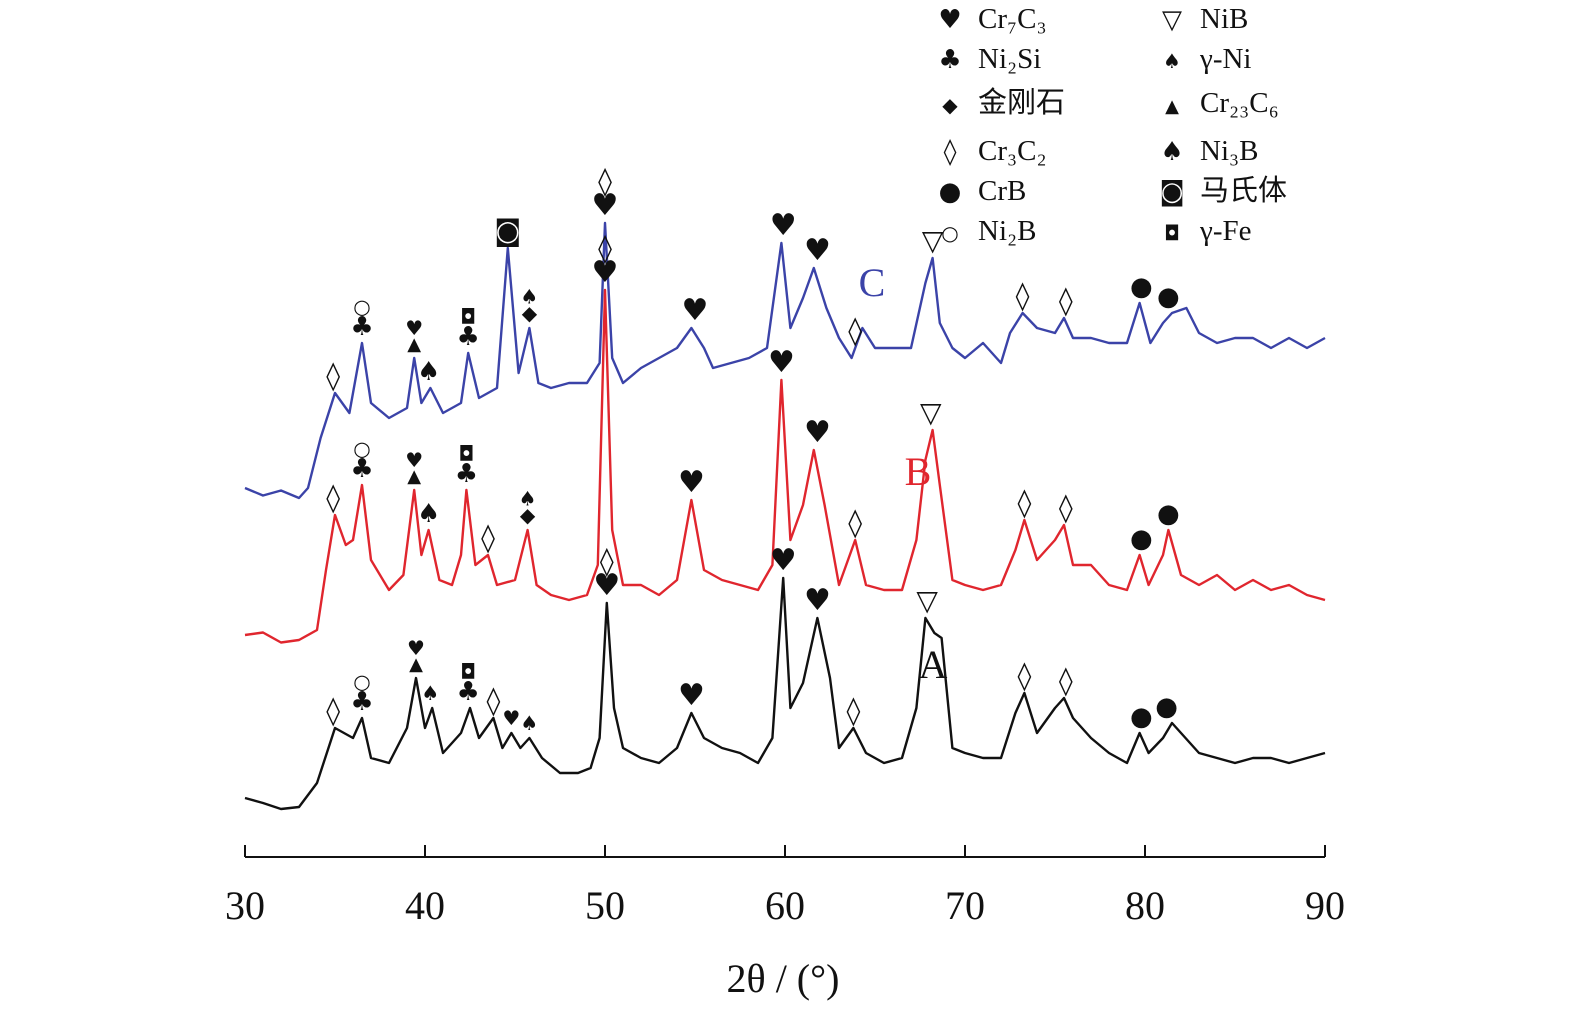 The image size is (1575, 1013). Describe the element at coordinates (1229, 151) in the screenshot. I see `legend-label: Ni₃B` at that location.